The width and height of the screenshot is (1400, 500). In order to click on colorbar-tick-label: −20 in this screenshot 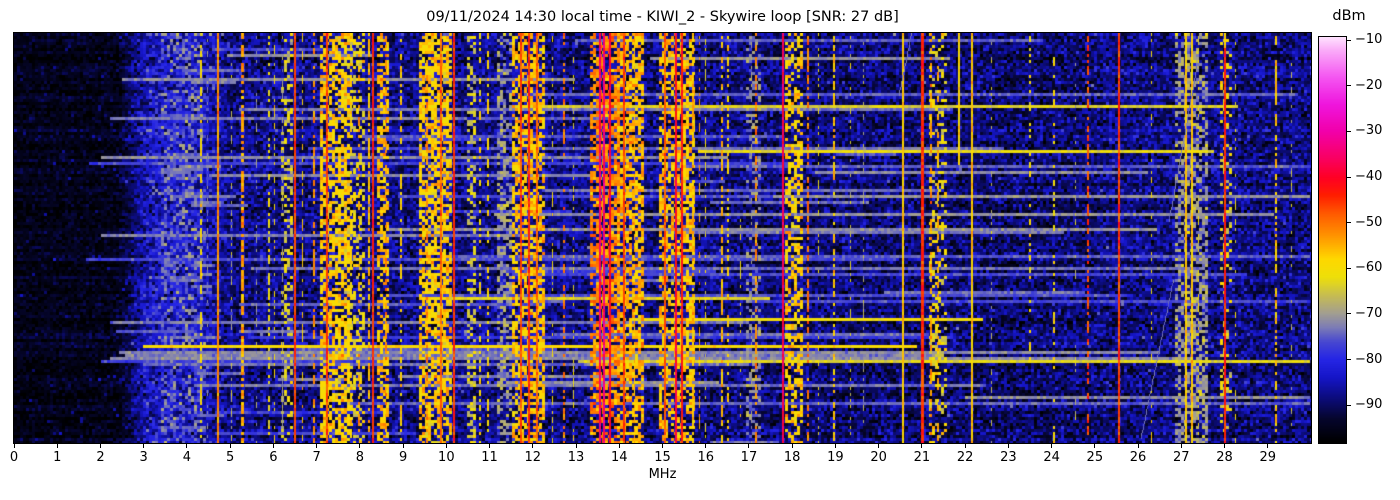, I will do `click(1369, 85)`.